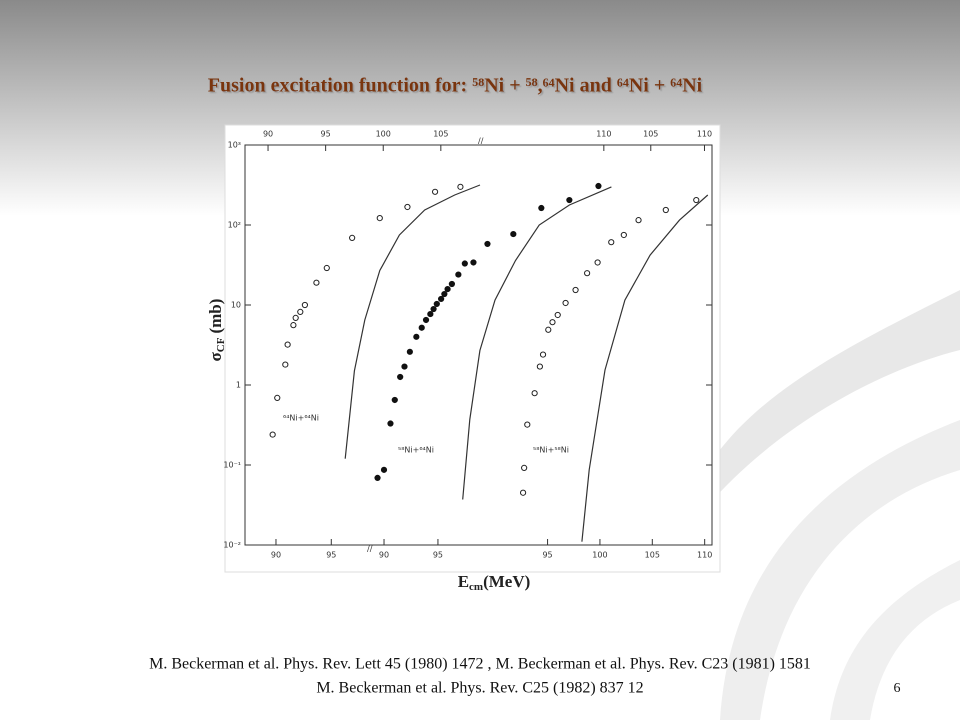  I want to click on series-label: ⁵⁸Ni+⁶⁴Ni, so click(416, 450).